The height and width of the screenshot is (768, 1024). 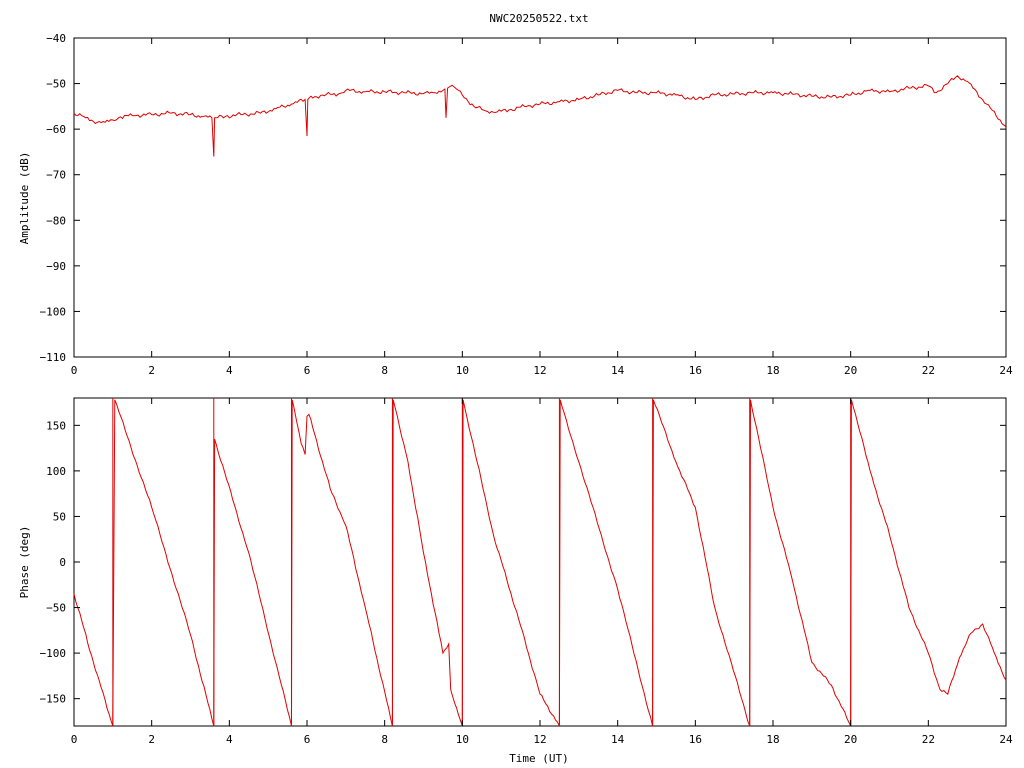 I want to click on amplitude-y-tick-label: −40, so click(x=56, y=38).